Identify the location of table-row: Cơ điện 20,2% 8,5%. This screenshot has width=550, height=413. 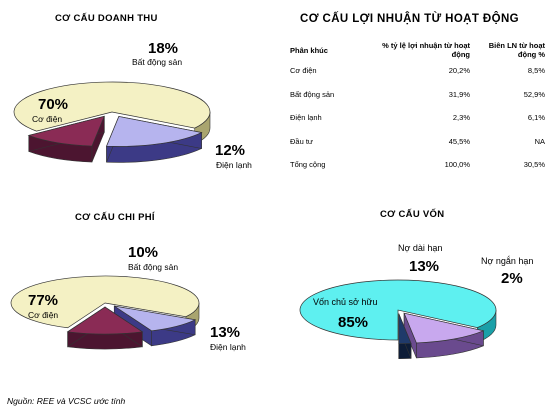
(417, 71).